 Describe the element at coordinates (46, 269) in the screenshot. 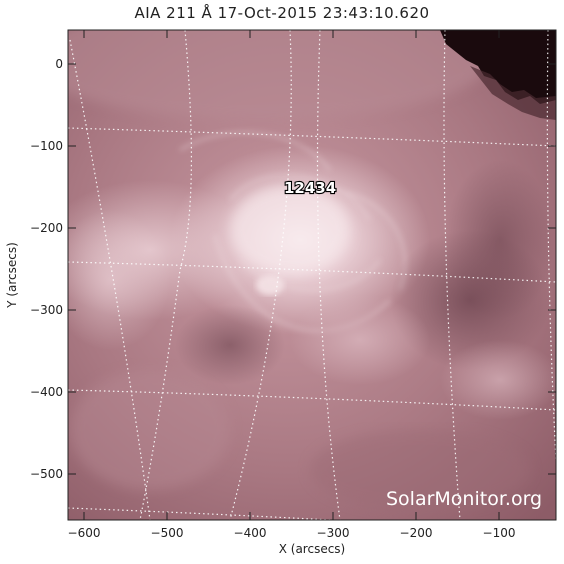

I see `y-tick-labels: 0 −100 −200 −300 −400 −500` at that location.